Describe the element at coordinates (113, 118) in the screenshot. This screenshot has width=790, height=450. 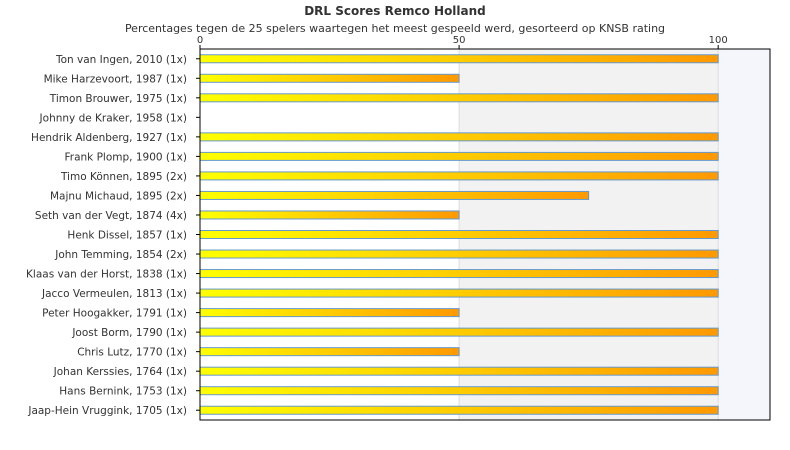
I see `category-label: Johnny de Kraker, 1958 (1x)` at that location.